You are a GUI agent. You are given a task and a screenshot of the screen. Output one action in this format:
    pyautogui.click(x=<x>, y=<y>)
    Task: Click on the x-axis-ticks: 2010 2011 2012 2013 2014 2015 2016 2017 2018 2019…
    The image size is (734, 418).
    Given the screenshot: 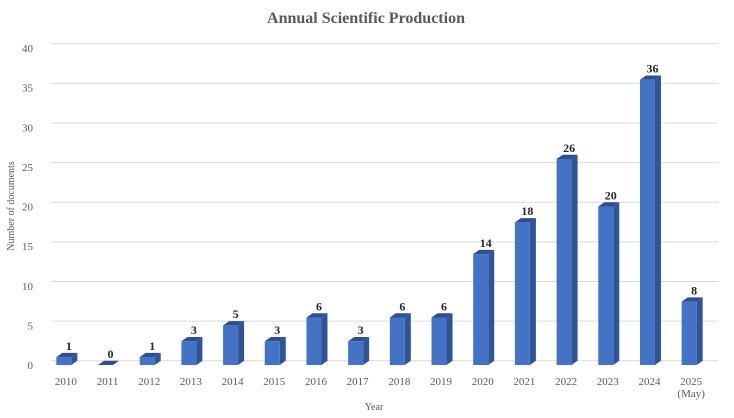 What is the action you would take?
    pyautogui.click(x=380, y=388)
    